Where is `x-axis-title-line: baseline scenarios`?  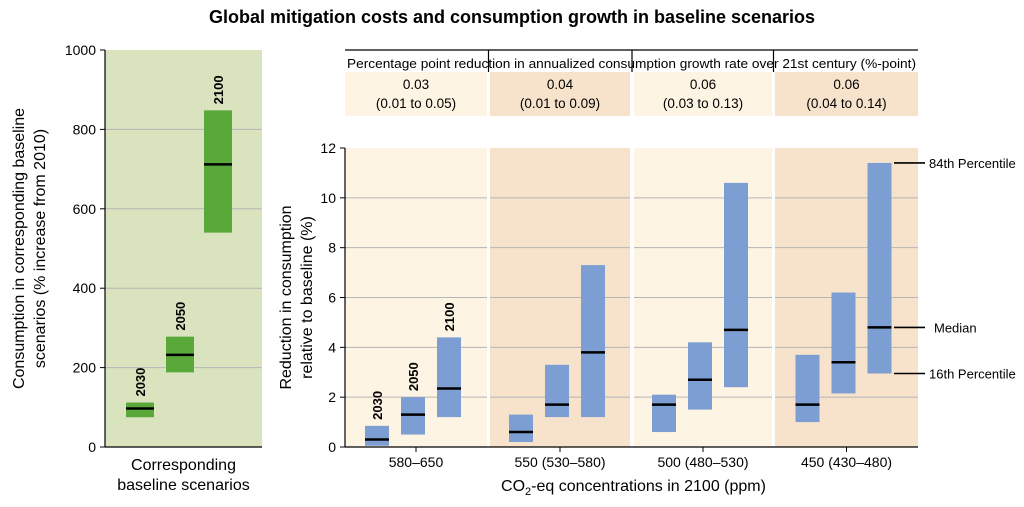
x-axis-title-line: baseline scenarios is located at coordinates (183, 485).